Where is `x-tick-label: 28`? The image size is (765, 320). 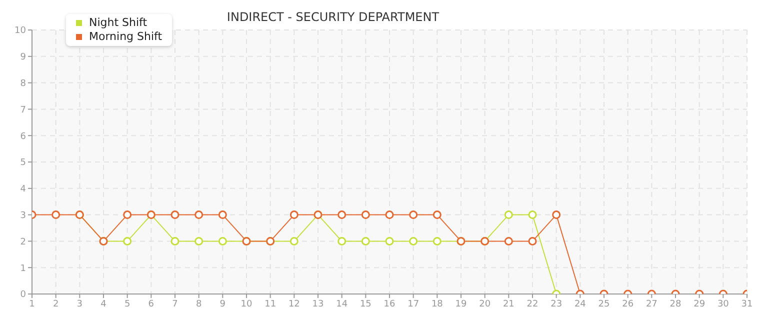 x-tick-label: 28 is located at coordinates (676, 304).